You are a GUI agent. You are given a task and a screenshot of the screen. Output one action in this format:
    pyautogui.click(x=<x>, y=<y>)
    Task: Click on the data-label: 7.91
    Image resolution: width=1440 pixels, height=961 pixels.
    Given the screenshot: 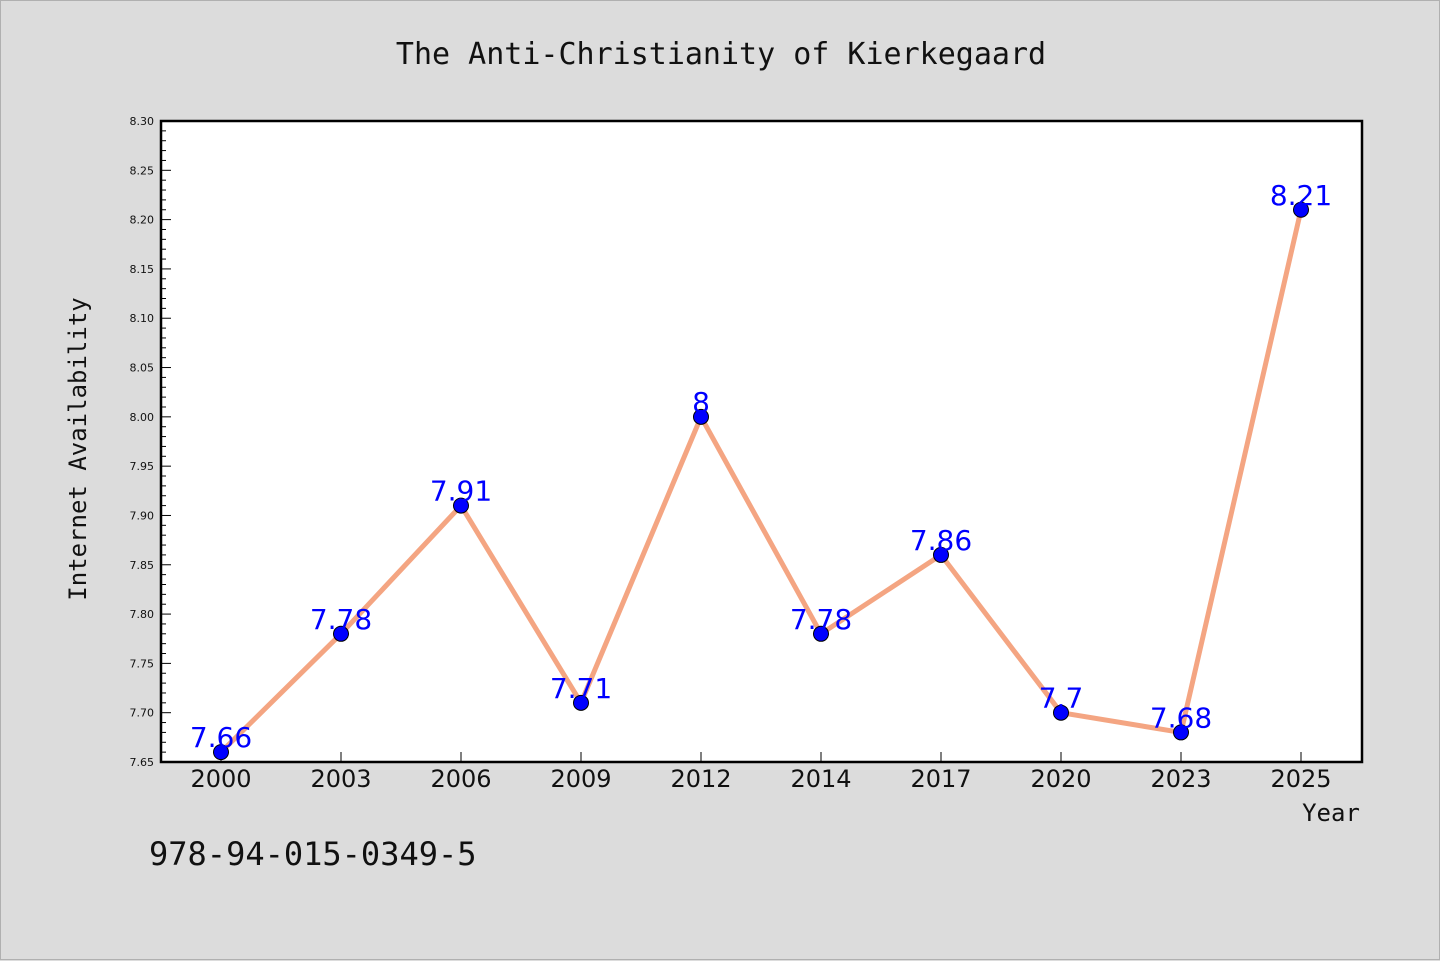 What is the action you would take?
    pyautogui.click(x=461, y=491)
    